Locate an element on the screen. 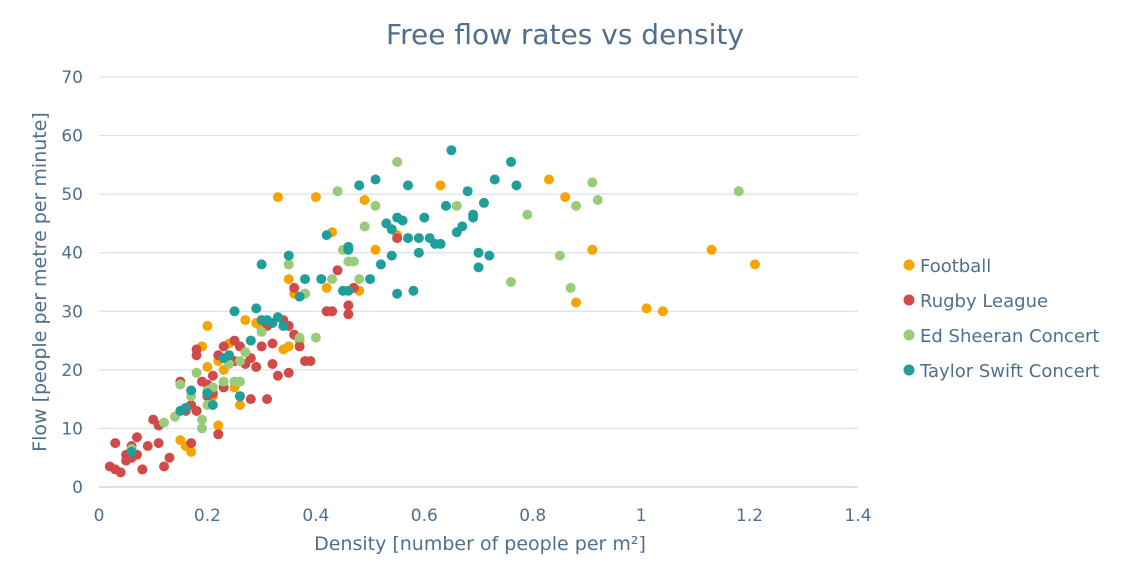 The height and width of the screenshot is (581, 1128). x-tick-label: 0.2 is located at coordinates (207, 516).